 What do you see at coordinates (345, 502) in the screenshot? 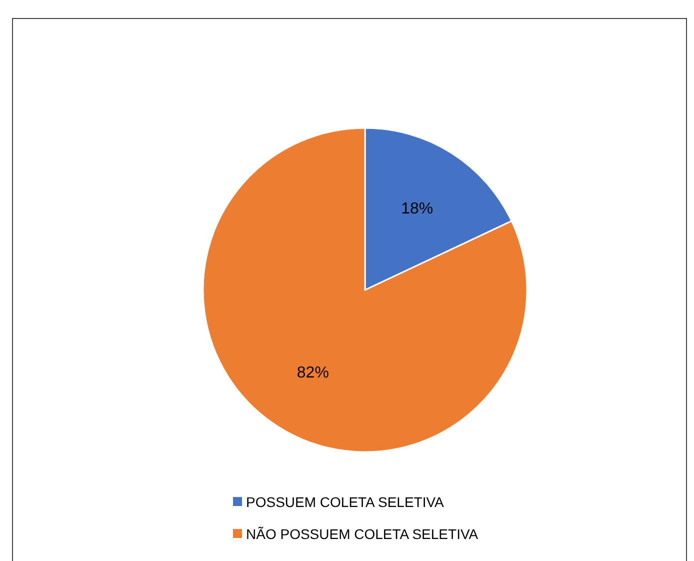
I see `legend-label: POSSUEM COLETA SELETIVA` at bounding box center [345, 502].